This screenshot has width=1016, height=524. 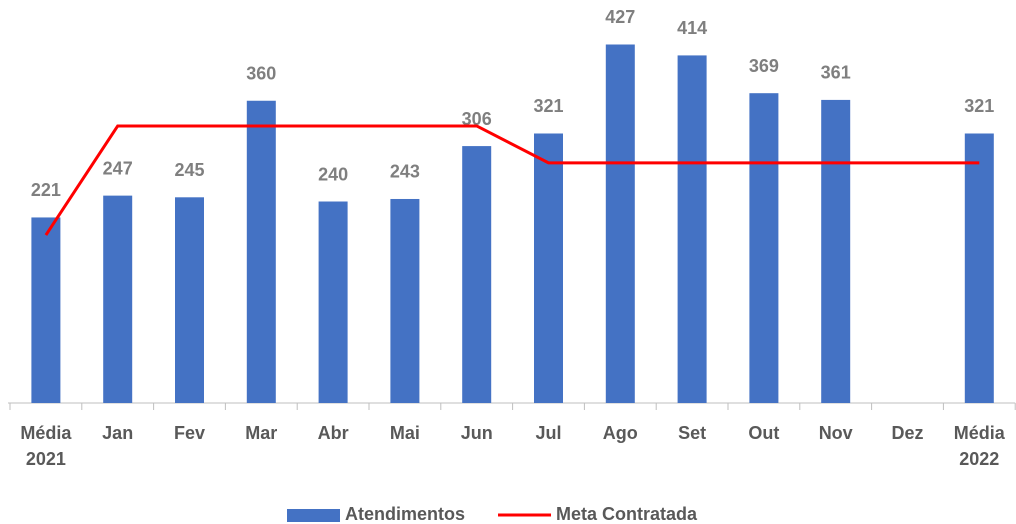 What do you see at coordinates (313, 515) in the screenshot?
I see `legend-swatch` at bounding box center [313, 515].